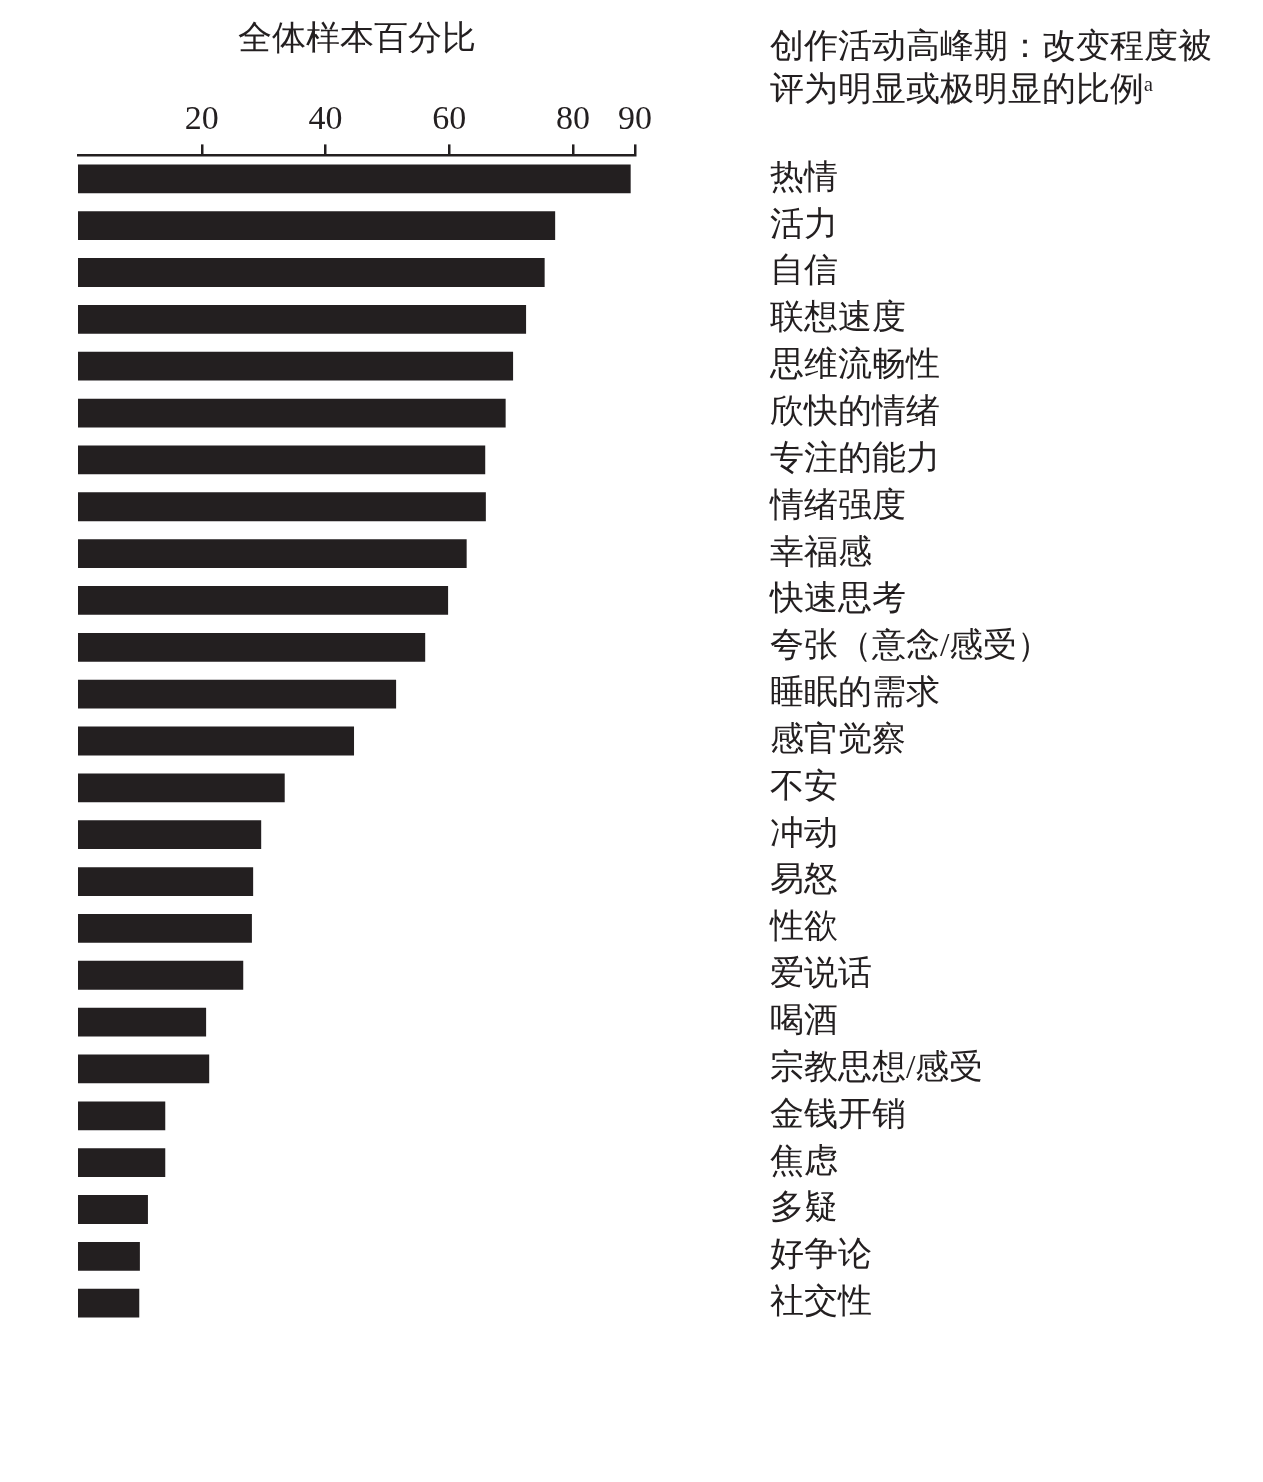  Describe the element at coordinates (804, 785) in the screenshot. I see `y-tick-label: 不安` at that location.